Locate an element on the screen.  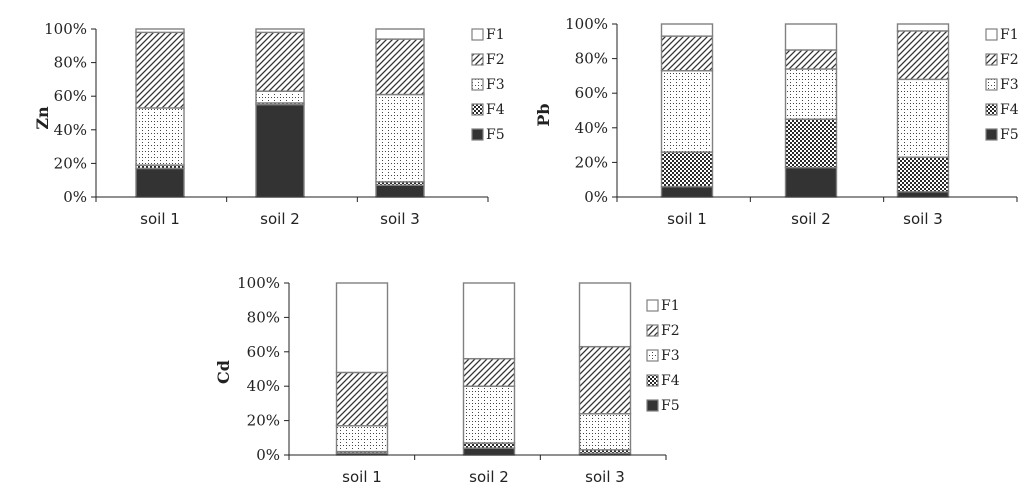
y-axis-label: Pb is located at coordinates (543, 114).